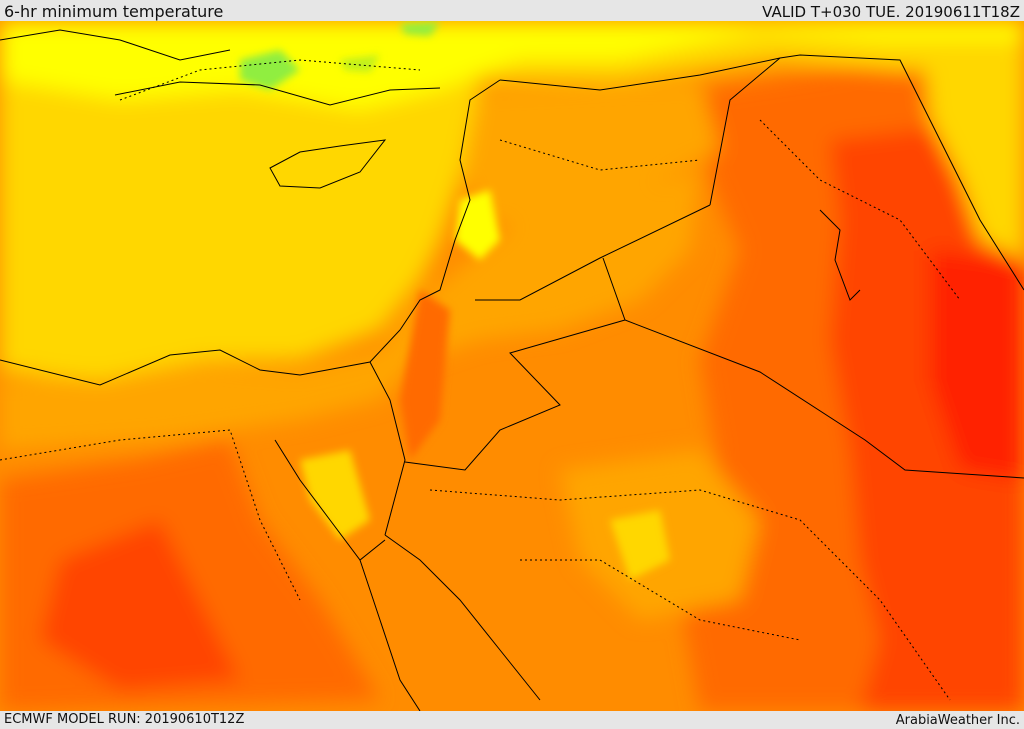 The image size is (1024, 729). I want to click on map-title: 6-hr minimum temperature, so click(114, 11).